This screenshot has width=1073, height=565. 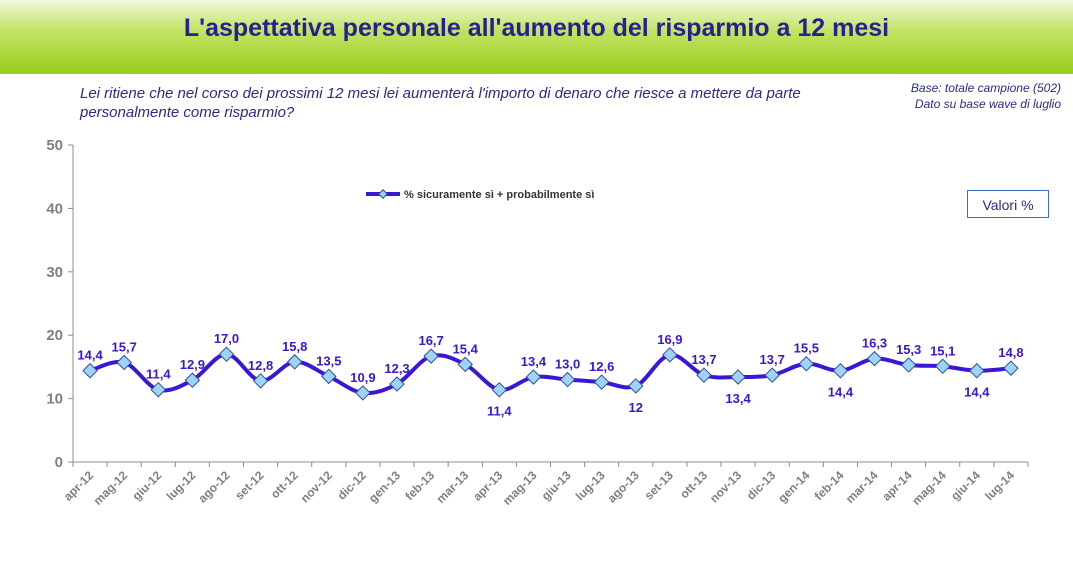 I want to click on data-label: 12, so click(x=636, y=407).